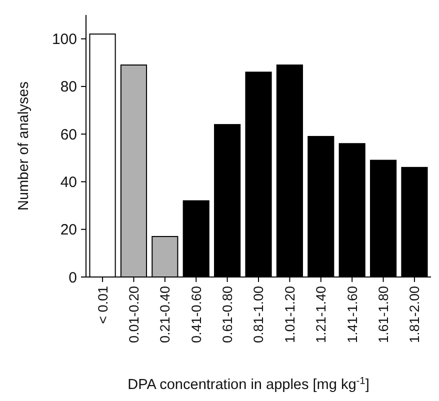 The height and width of the screenshot is (401, 439). I want to click on x-tick-label: 1.81-2.00, so click(414, 315).